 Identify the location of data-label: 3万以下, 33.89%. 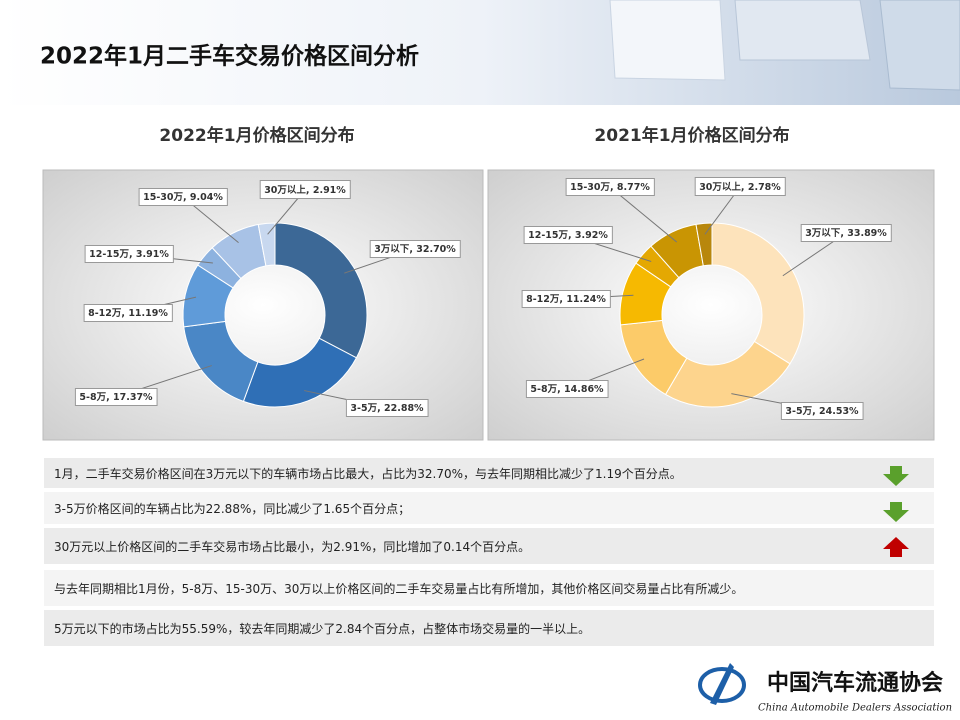
(846, 233).